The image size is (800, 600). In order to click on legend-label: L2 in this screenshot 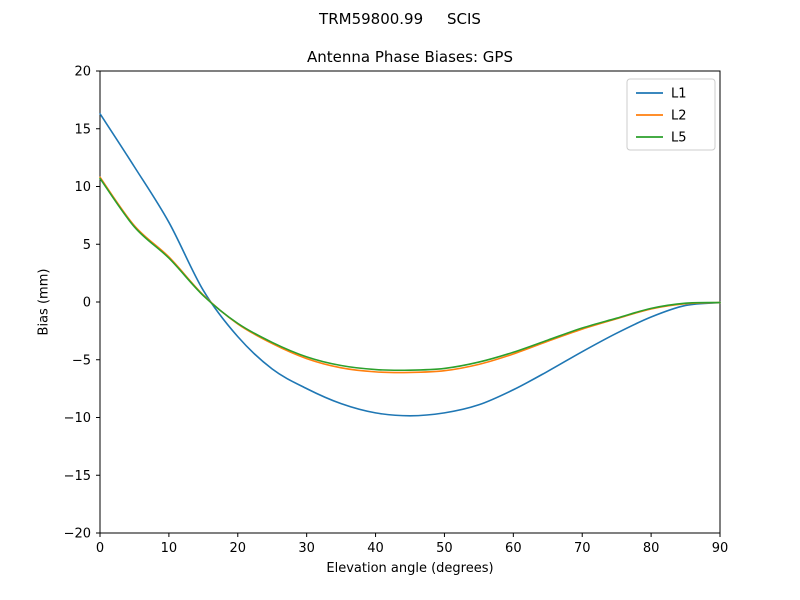, I will do `click(679, 116)`.